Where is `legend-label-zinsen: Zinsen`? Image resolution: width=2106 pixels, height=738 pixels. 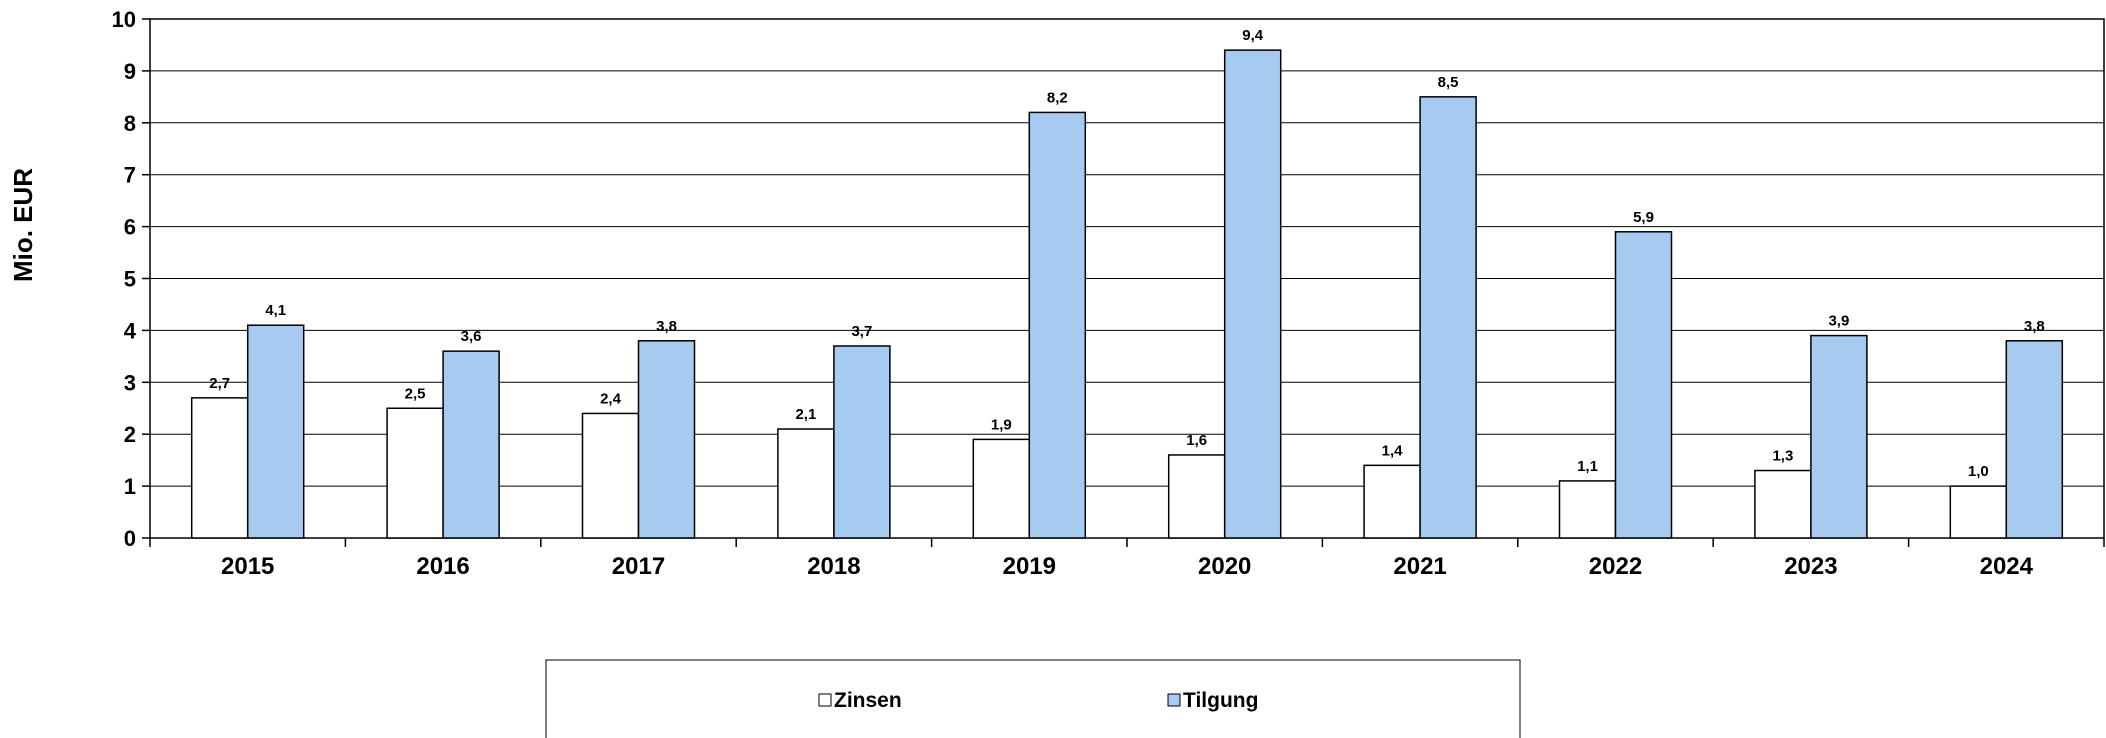
legend-label-zinsen: Zinsen is located at coordinates (868, 700).